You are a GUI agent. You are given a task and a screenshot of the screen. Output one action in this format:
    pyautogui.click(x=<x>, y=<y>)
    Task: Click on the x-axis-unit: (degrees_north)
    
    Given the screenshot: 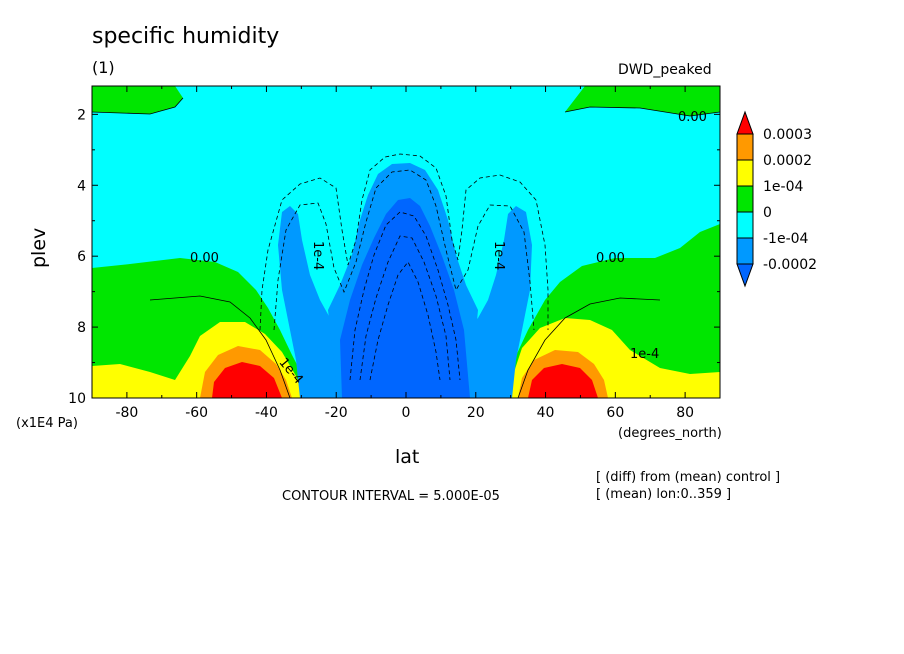 What is the action you would take?
    pyautogui.click(x=670, y=433)
    